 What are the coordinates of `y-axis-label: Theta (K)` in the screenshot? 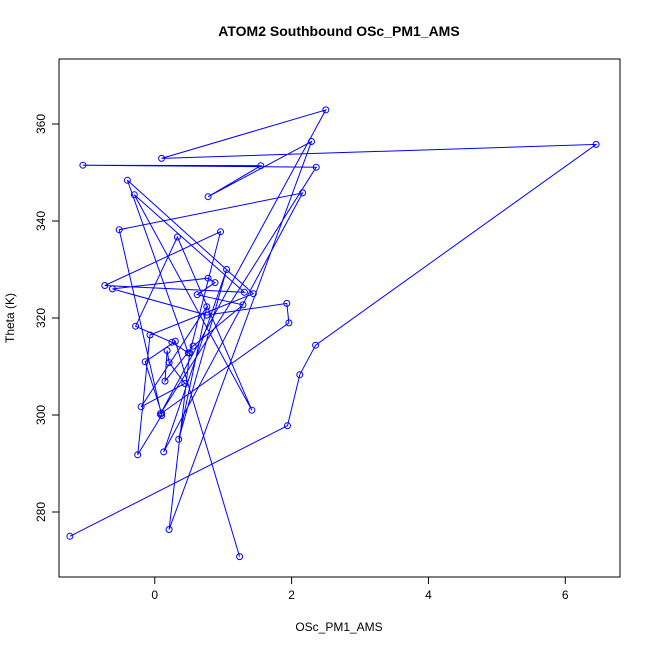 It's located at (10, 318).